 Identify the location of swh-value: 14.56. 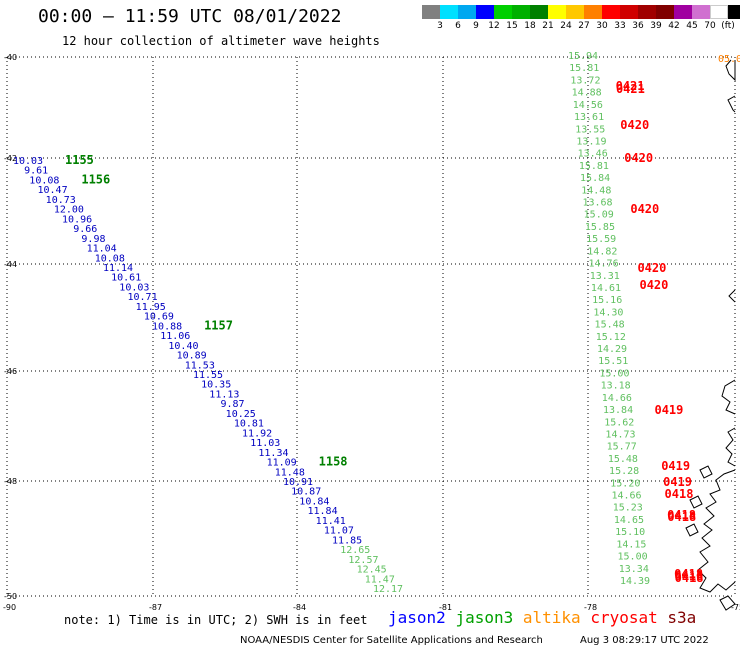
(588, 105).